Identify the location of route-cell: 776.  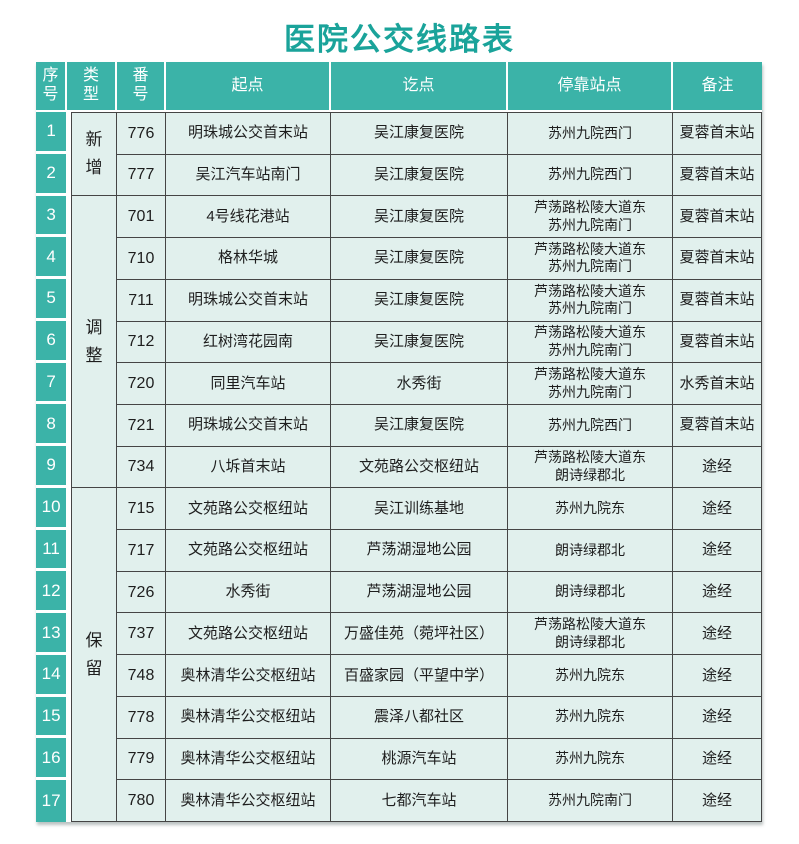
(141, 134).